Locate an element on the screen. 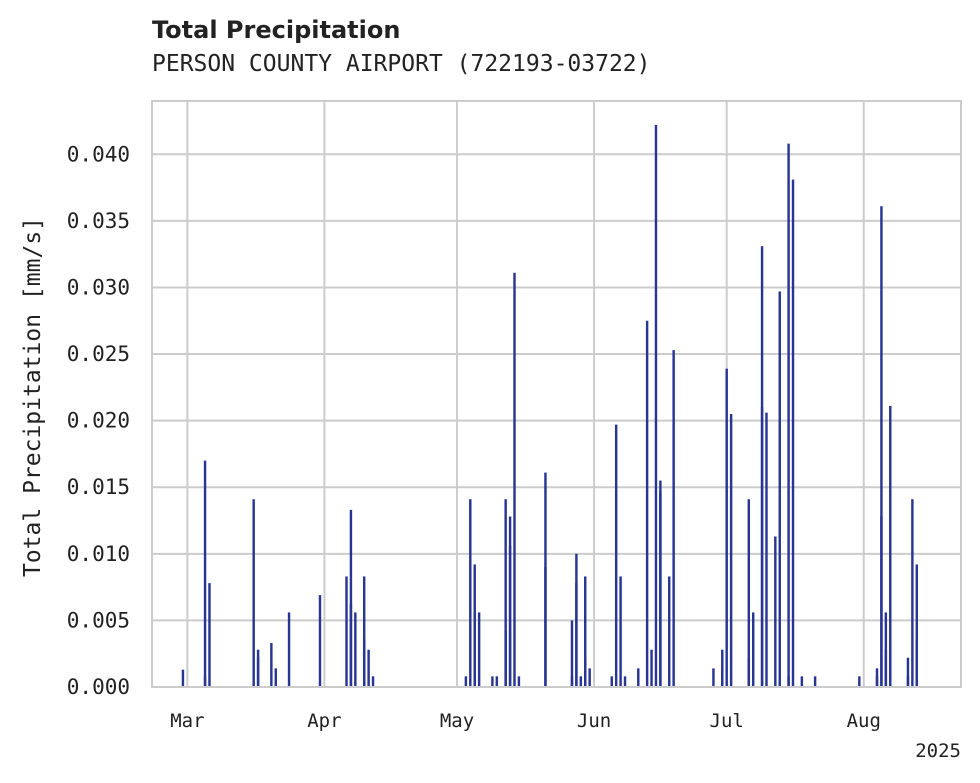 The image size is (980, 783). y-tick-label: 0.025 is located at coordinates (98, 354).